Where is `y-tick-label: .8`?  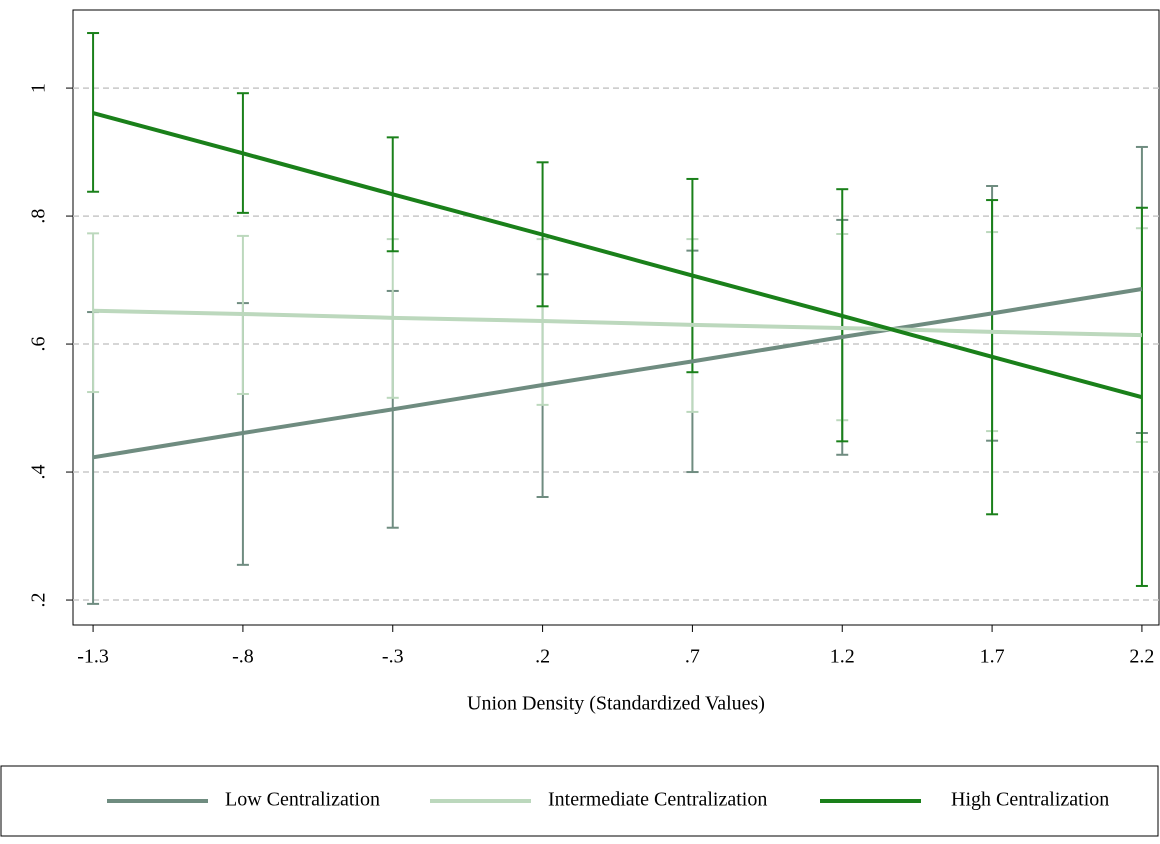 y-tick-label: .8 is located at coordinates (39, 216).